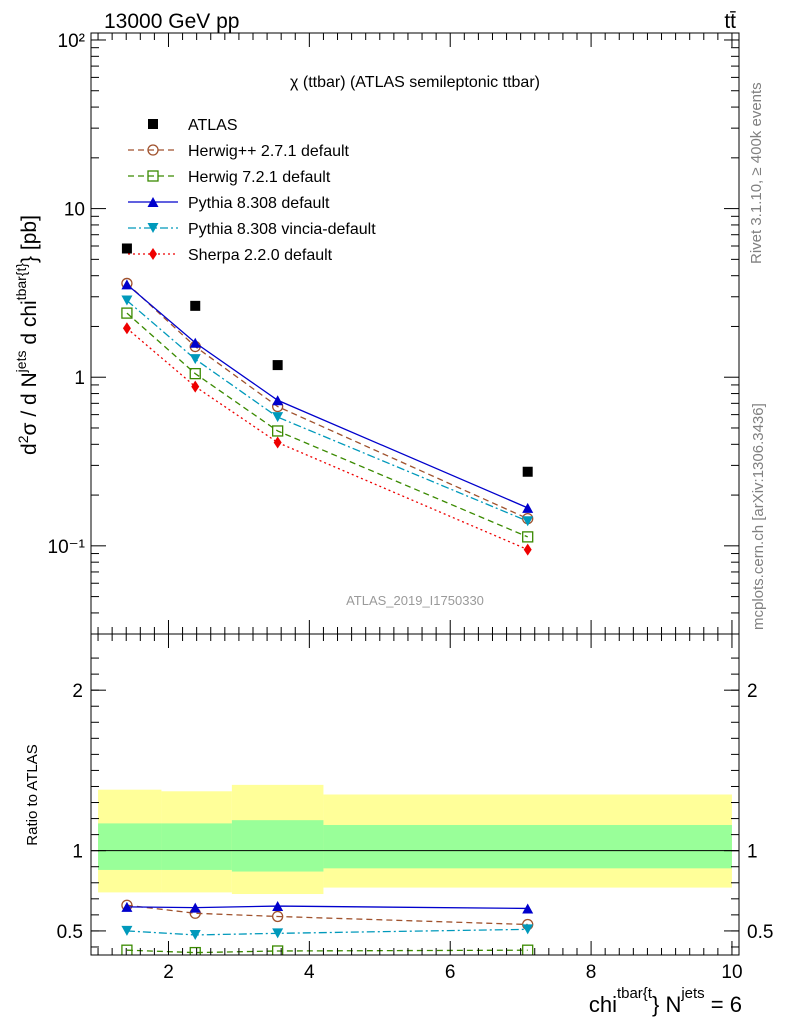 This screenshot has height=1024, width=786. Describe the element at coordinates (79, 378) in the screenshot. I see `y-tick-label: 1` at that location.